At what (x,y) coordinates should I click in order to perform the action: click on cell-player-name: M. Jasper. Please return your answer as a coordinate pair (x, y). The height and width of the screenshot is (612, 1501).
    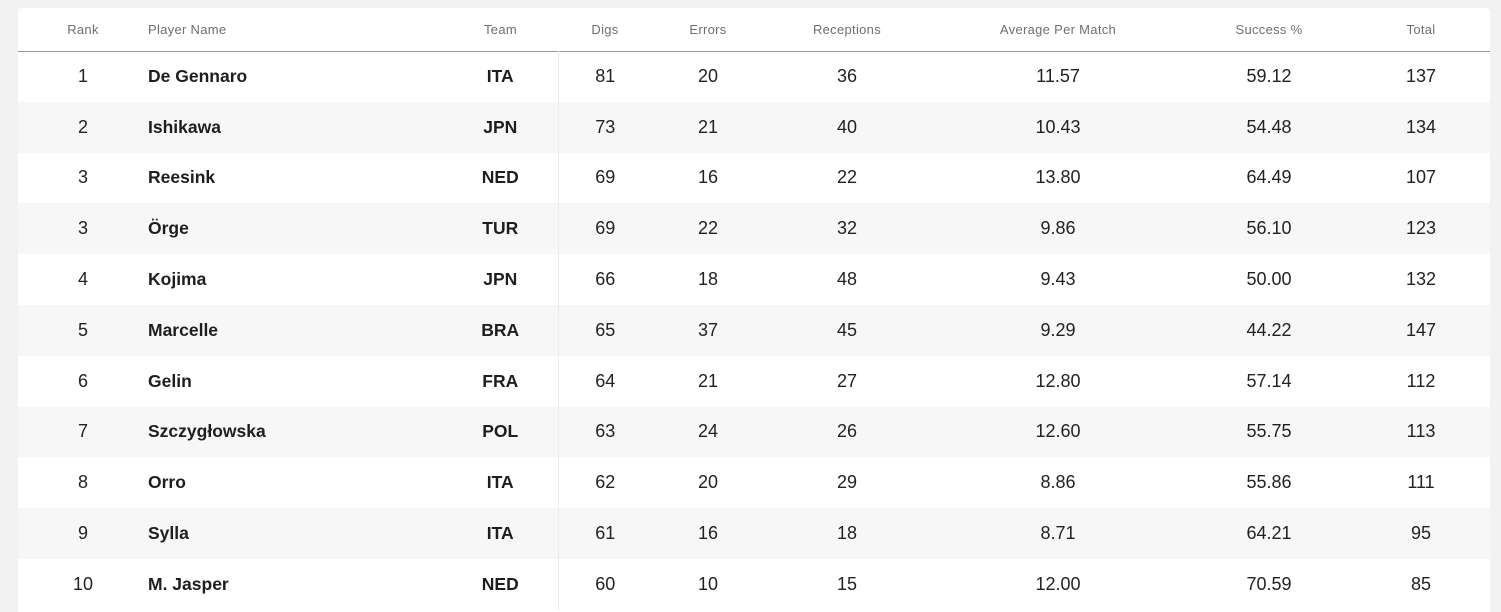
    Looking at the image, I should click on (188, 583).